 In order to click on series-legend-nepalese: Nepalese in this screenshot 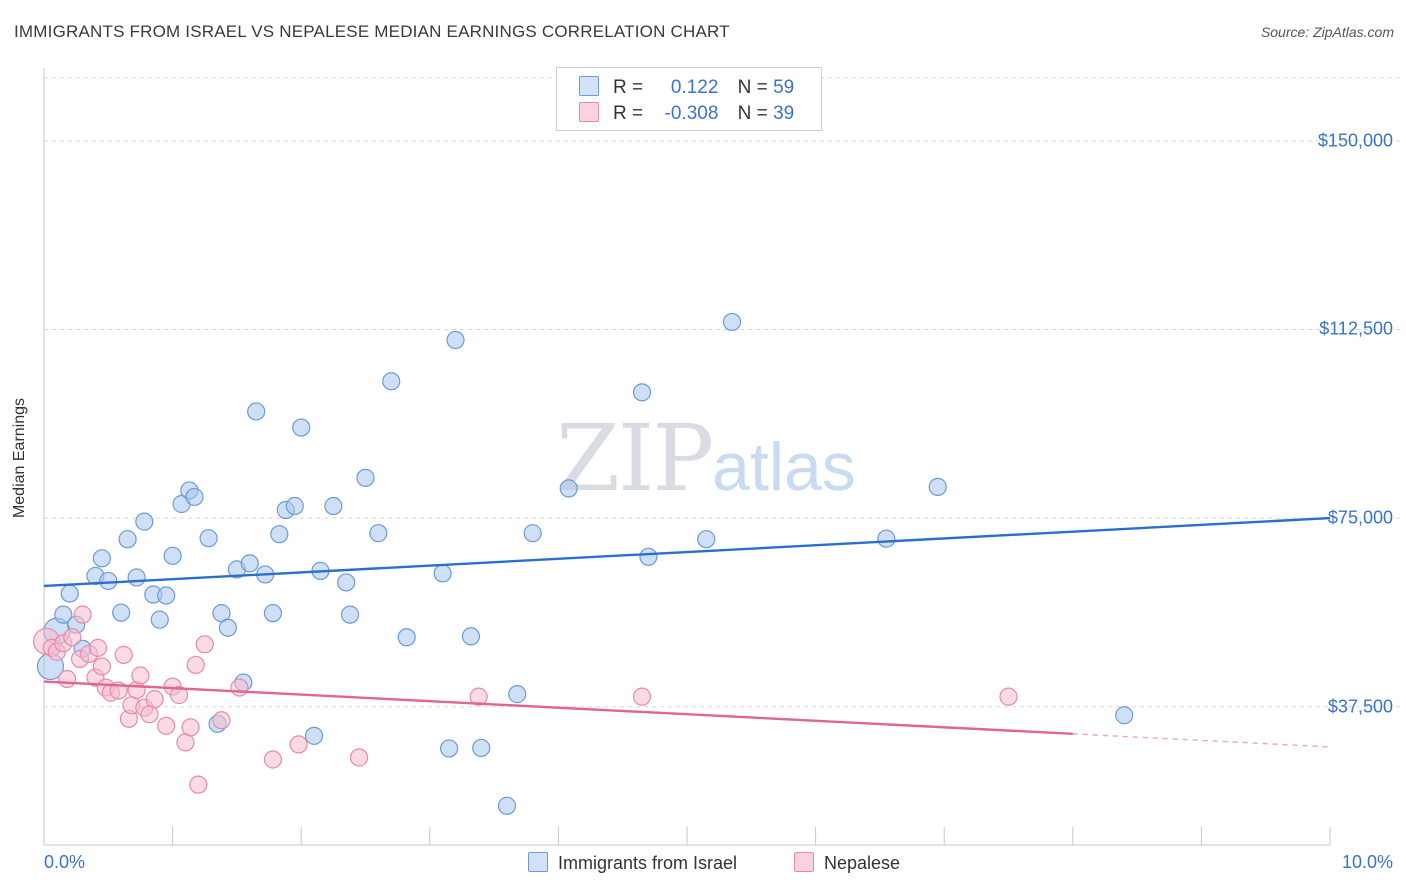, I will do `click(847, 863)`.